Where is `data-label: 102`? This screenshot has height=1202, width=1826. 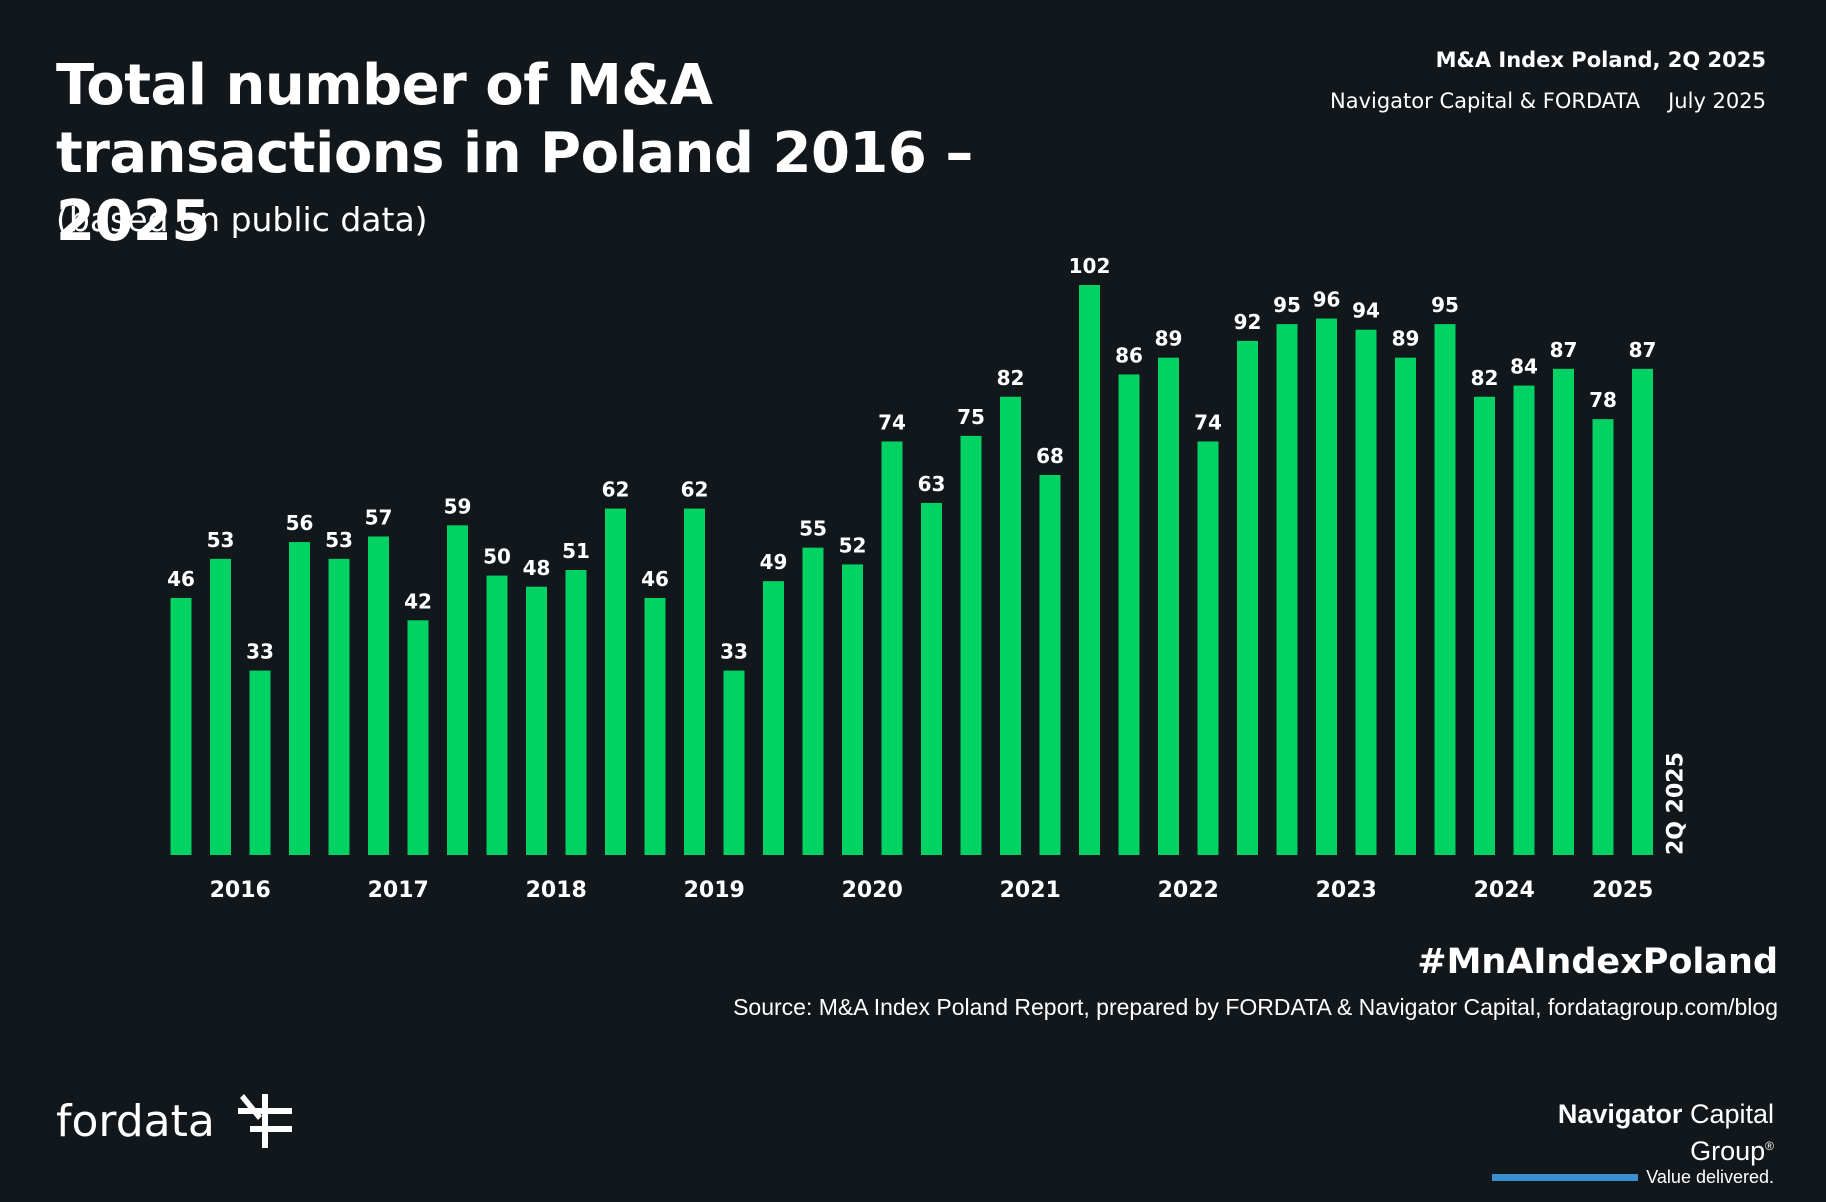
data-label: 102 is located at coordinates (1090, 266).